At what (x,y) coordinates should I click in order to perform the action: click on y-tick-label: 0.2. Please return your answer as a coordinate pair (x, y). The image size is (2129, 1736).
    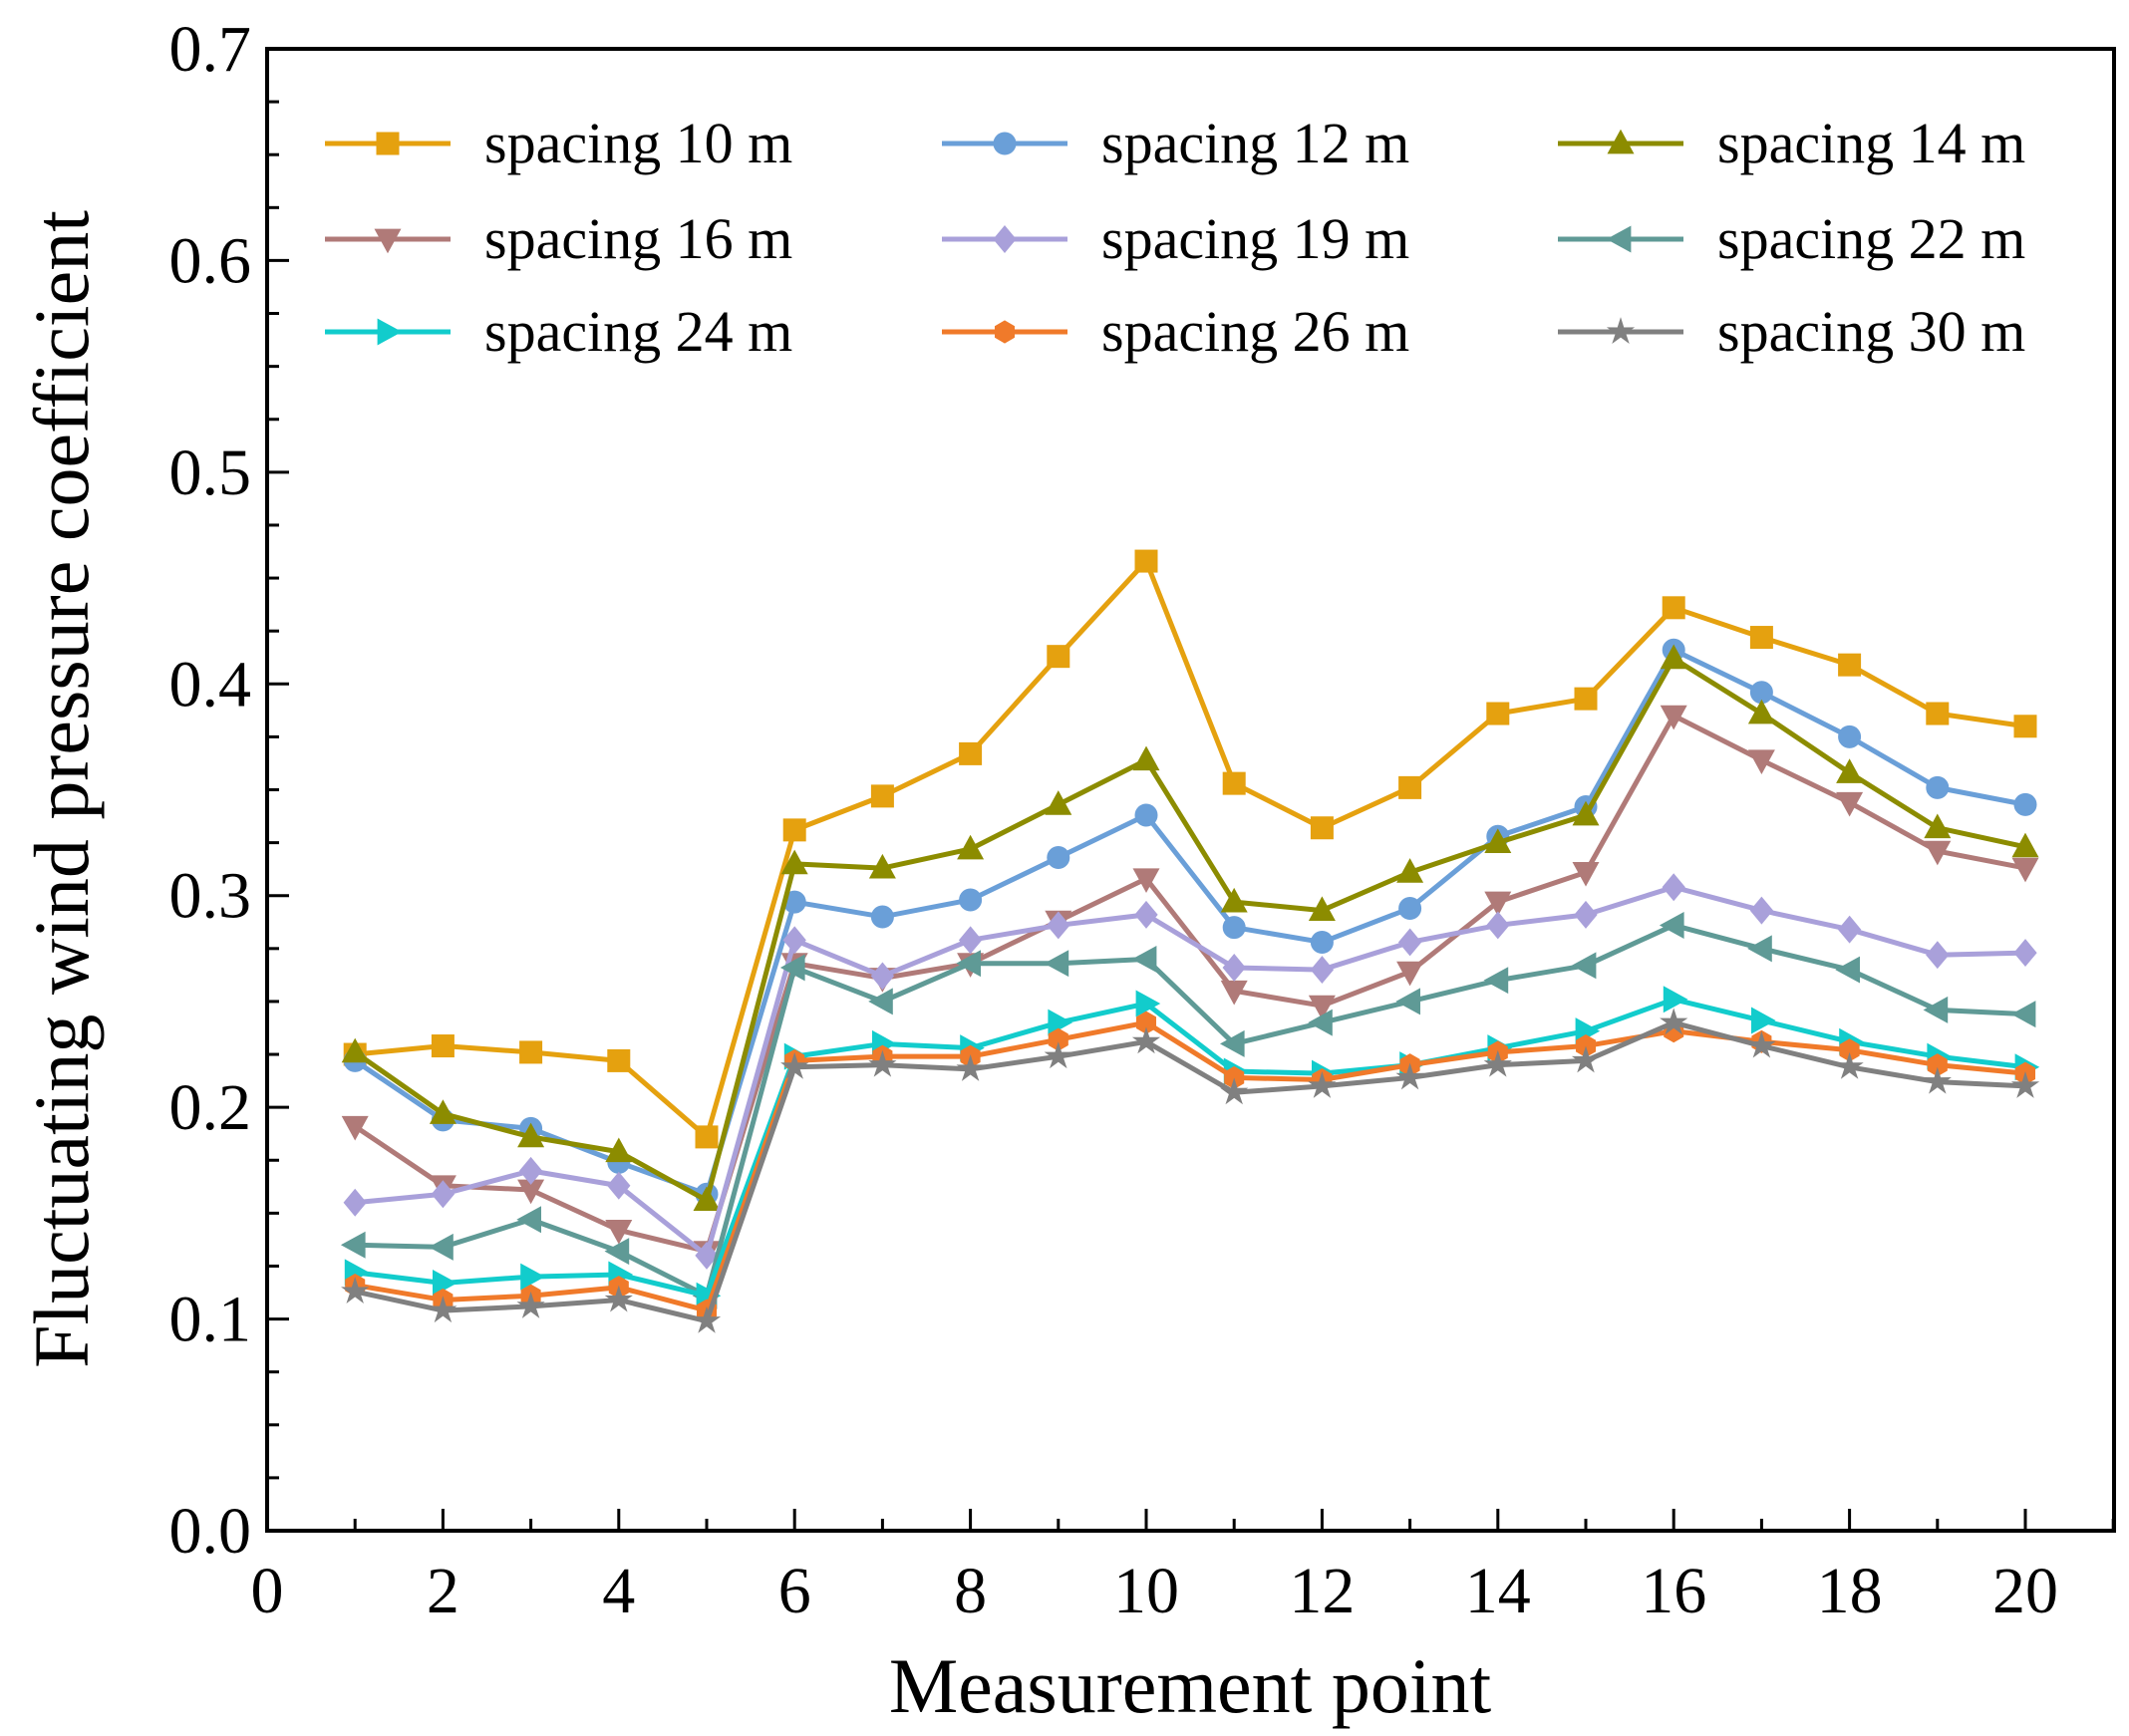
    Looking at the image, I should click on (210, 1107).